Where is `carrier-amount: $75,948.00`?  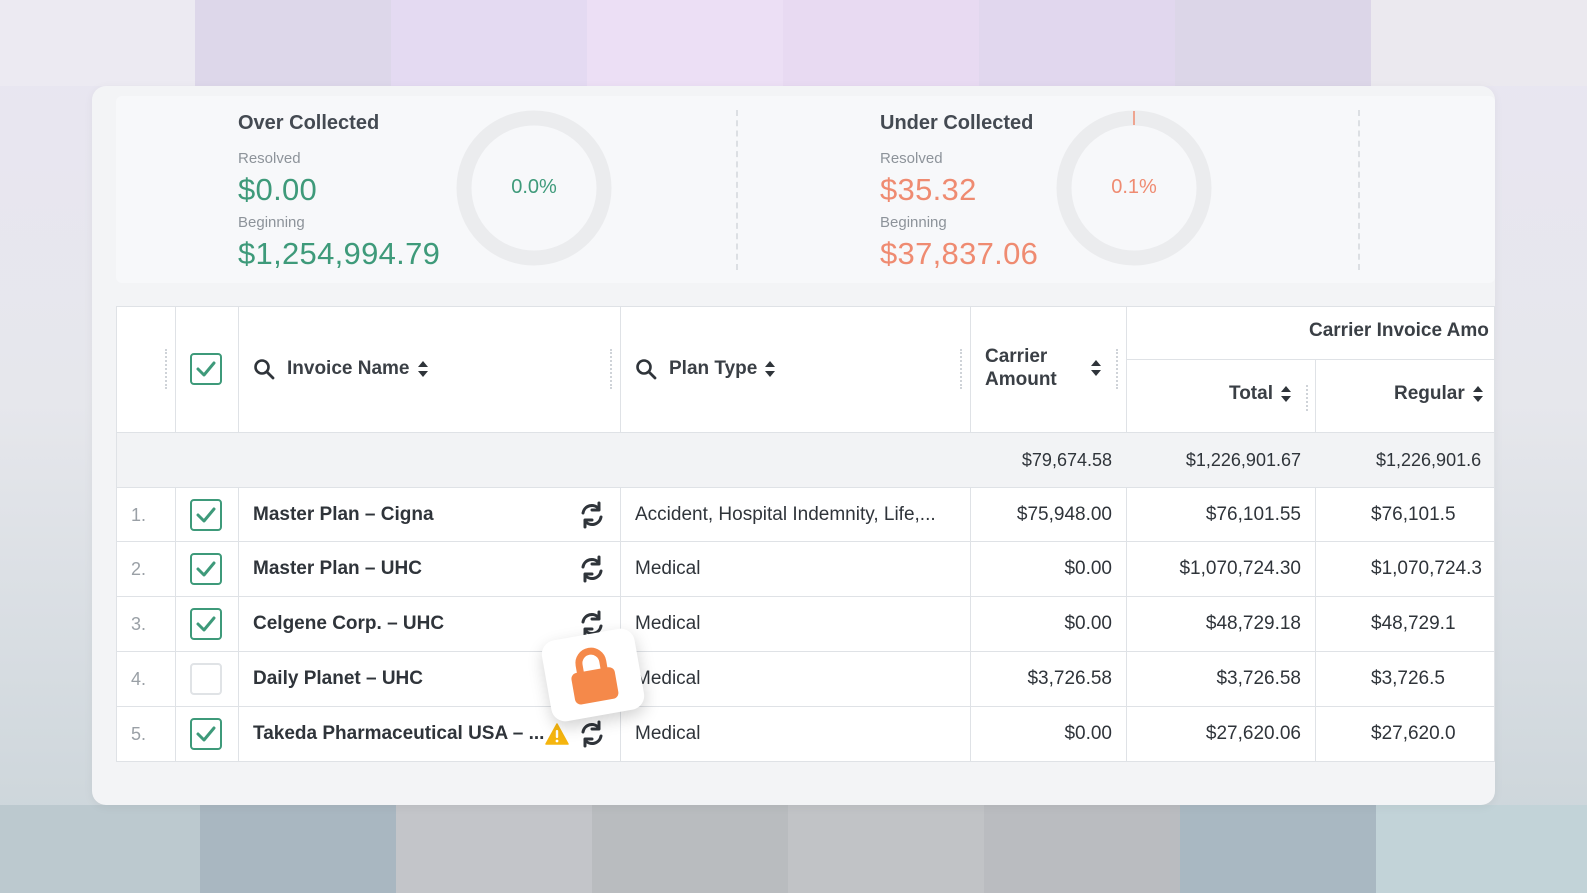
carrier-amount: $75,948.00 is located at coordinates (1064, 514).